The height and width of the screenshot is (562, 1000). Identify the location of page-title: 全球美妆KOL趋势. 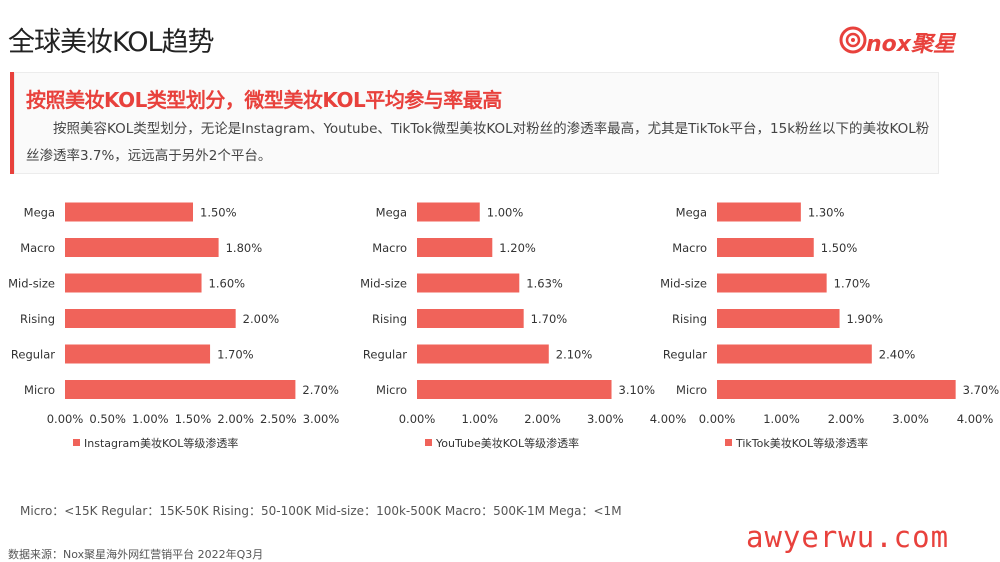
(111, 42).